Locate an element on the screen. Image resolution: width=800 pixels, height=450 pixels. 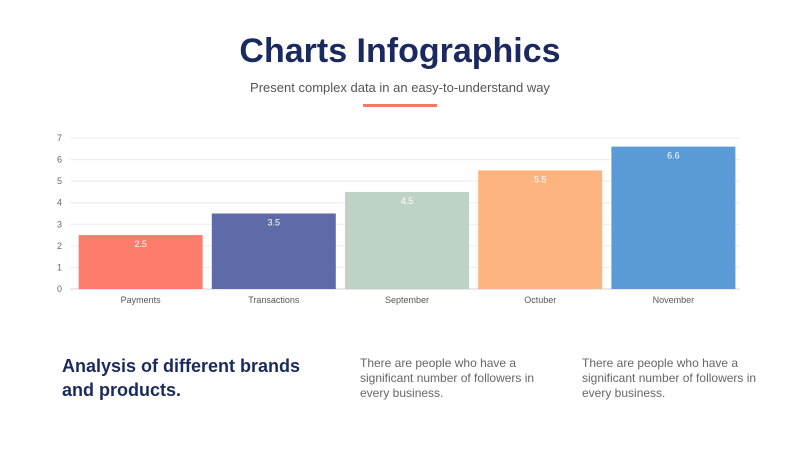
x-category-label: Transactions is located at coordinates (274, 300).